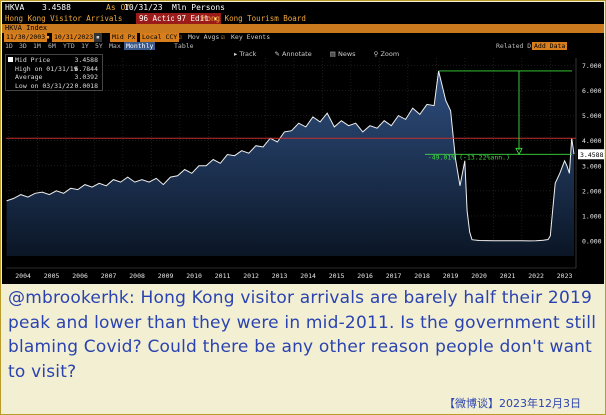  Describe the element at coordinates (498, 115) in the screenshot. I see `change-annotation: -49.01% (-13.22%ann.)` at that location.